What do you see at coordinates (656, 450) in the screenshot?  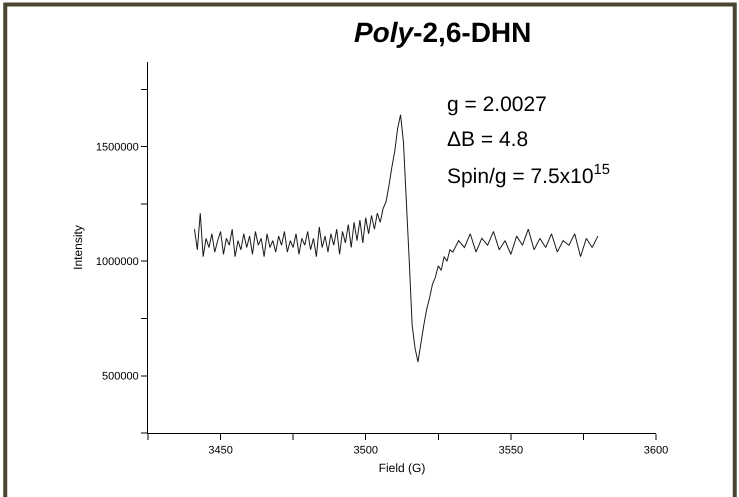 I see `x-tick-label: 3600` at bounding box center [656, 450].